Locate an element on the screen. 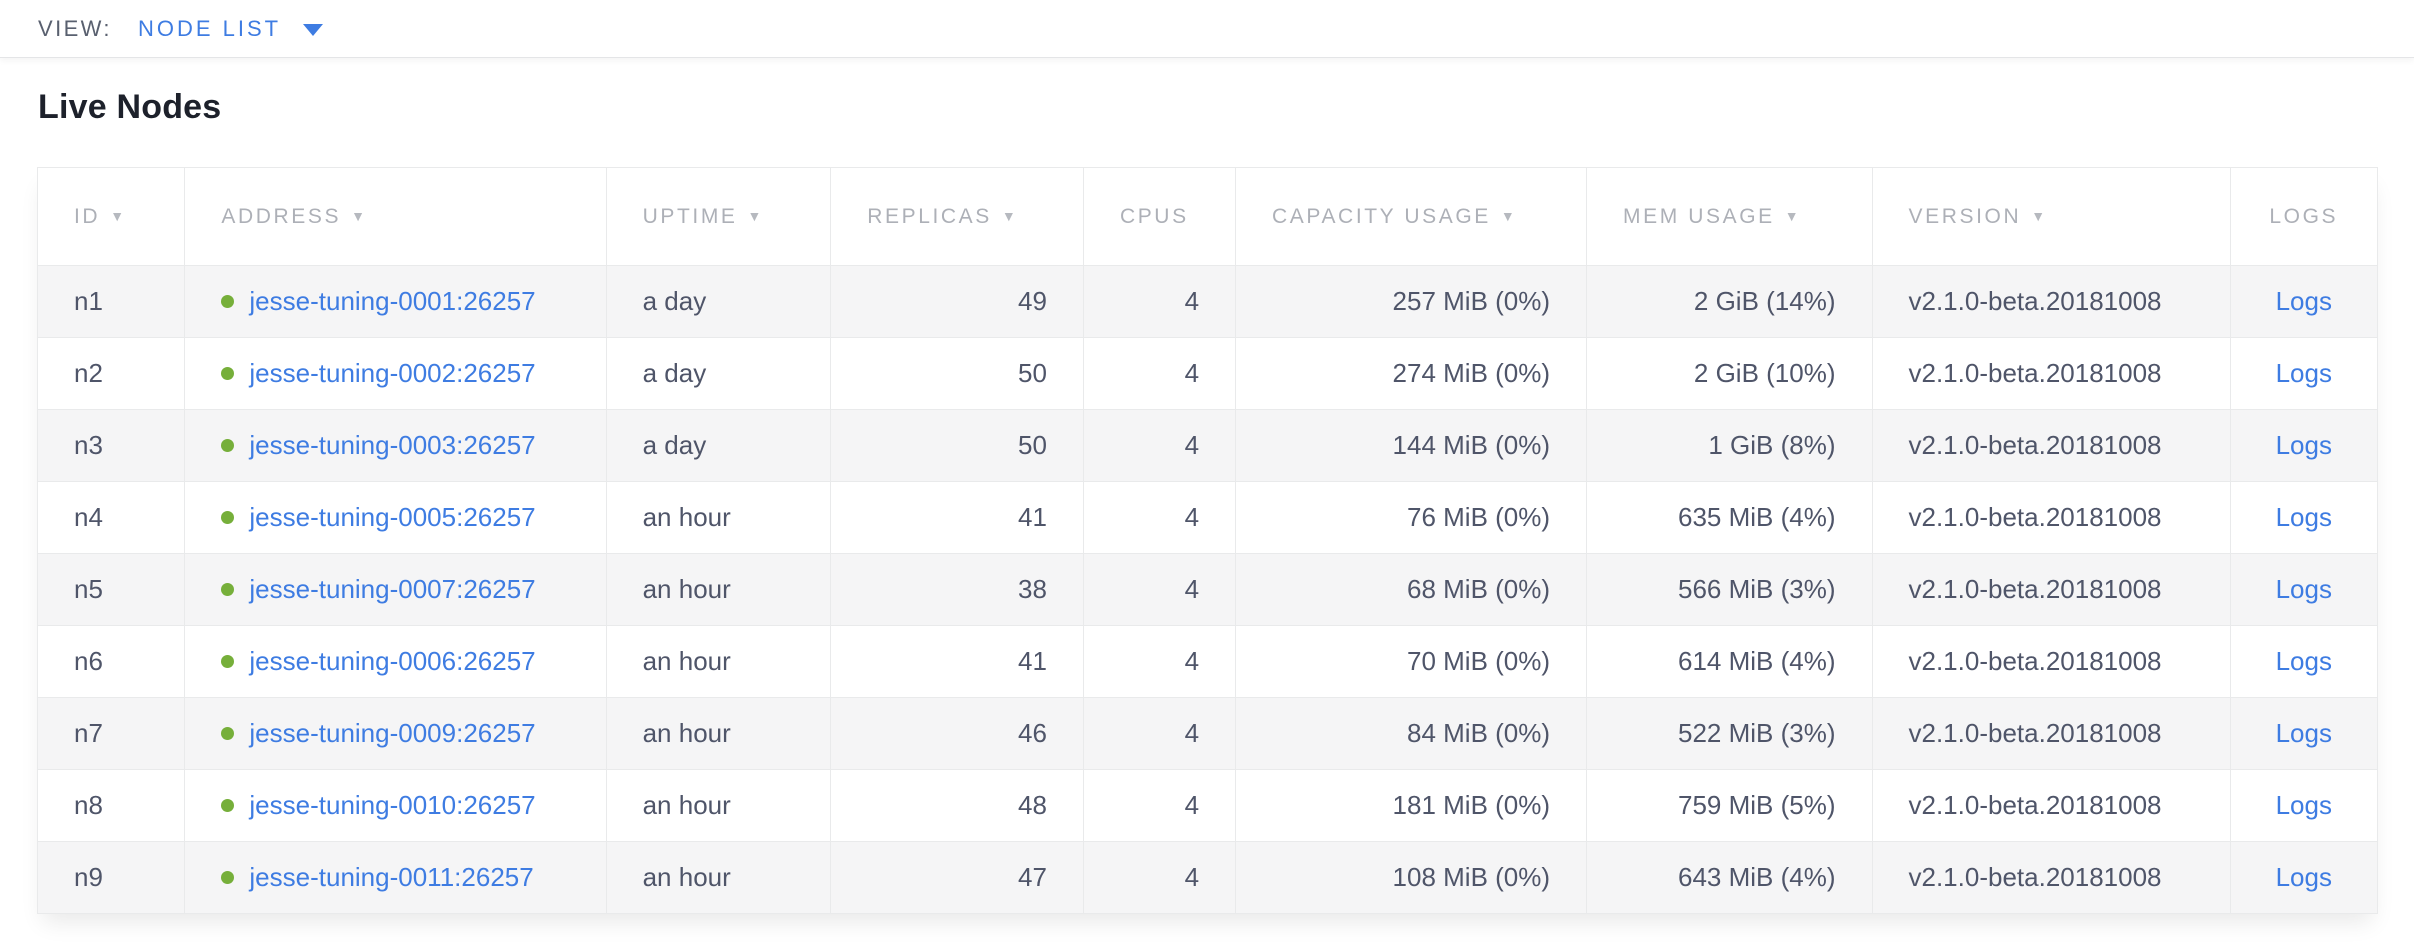 This screenshot has height=948, width=2414. column-header-replicas: REPLICAS ▼ is located at coordinates (957, 216).